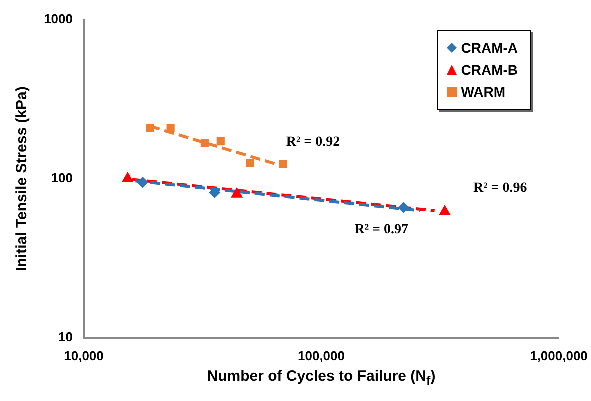 Image resolution: width=591 pixels, height=401 pixels. I want to click on x-tick-label: 100,000, so click(321, 356).